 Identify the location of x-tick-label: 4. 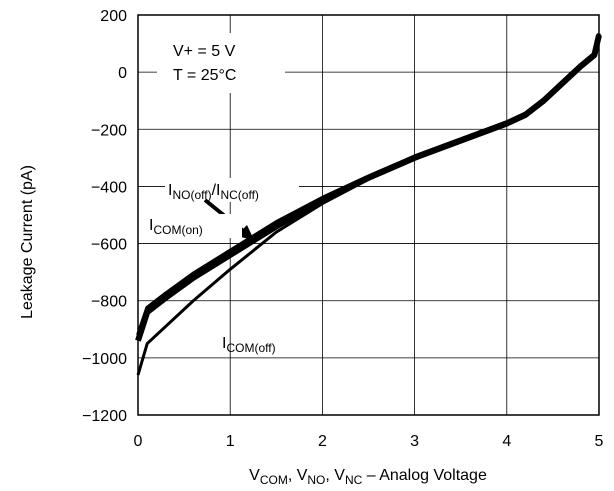
(506, 441).